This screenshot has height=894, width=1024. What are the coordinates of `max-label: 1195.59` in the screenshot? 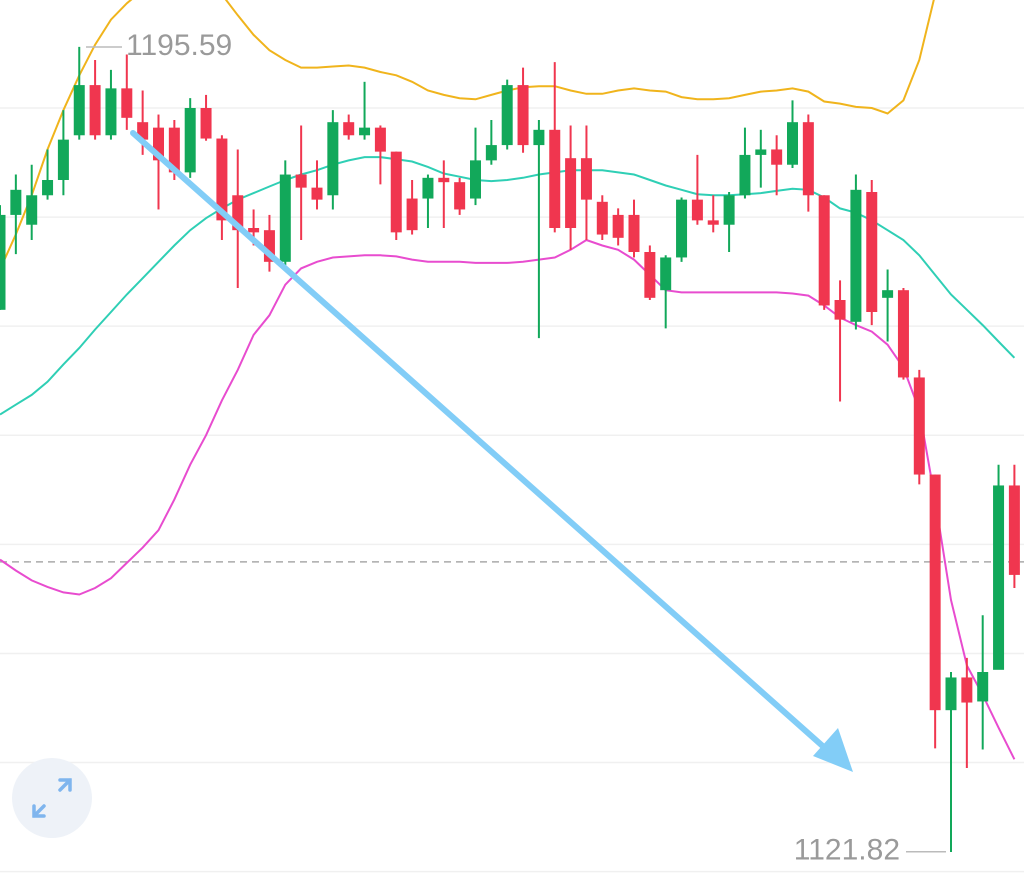 It's located at (179, 45).